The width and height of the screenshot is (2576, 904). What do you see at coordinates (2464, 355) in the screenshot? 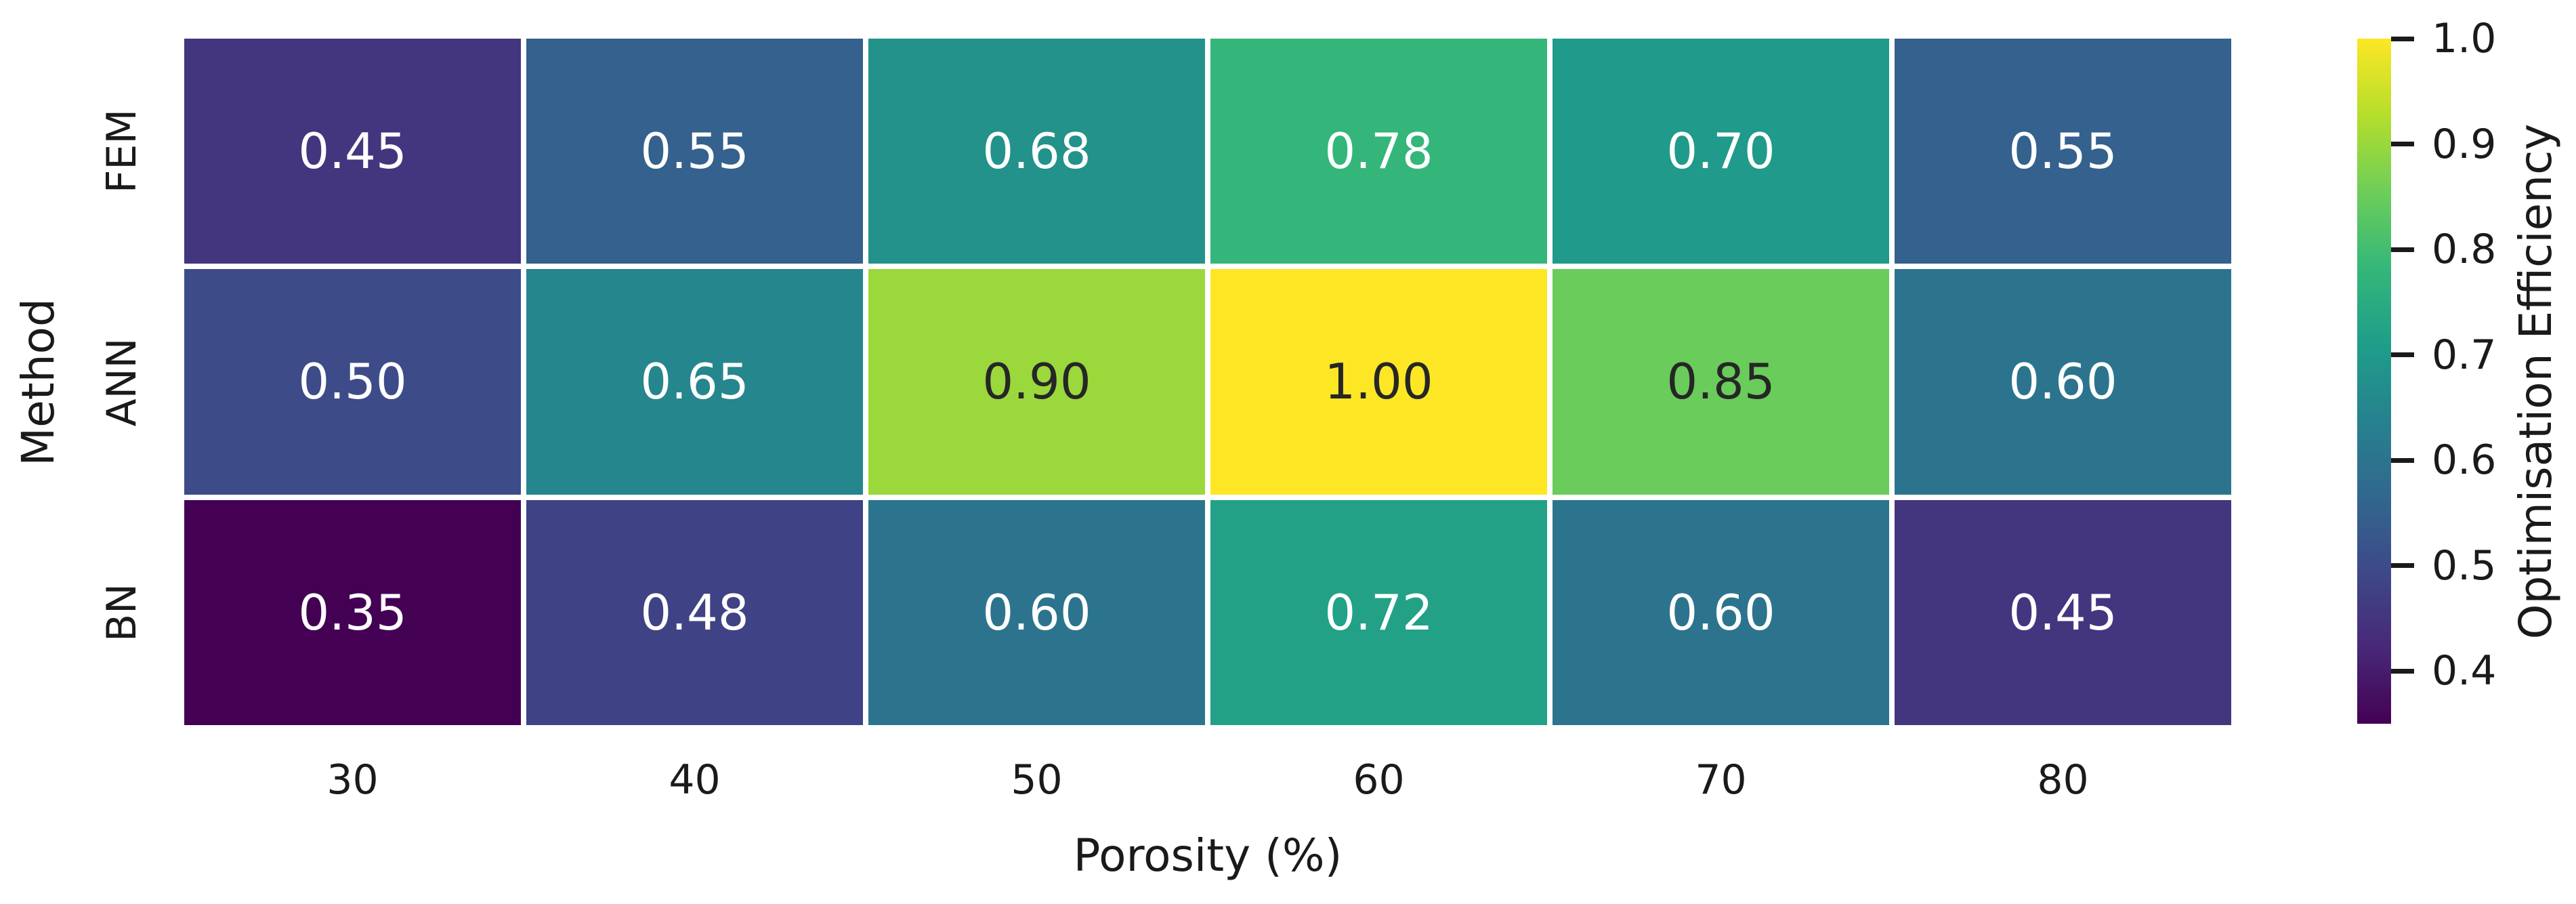
I see `colorbar-tick-label: 0.7` at bounding box center [2464, 355].